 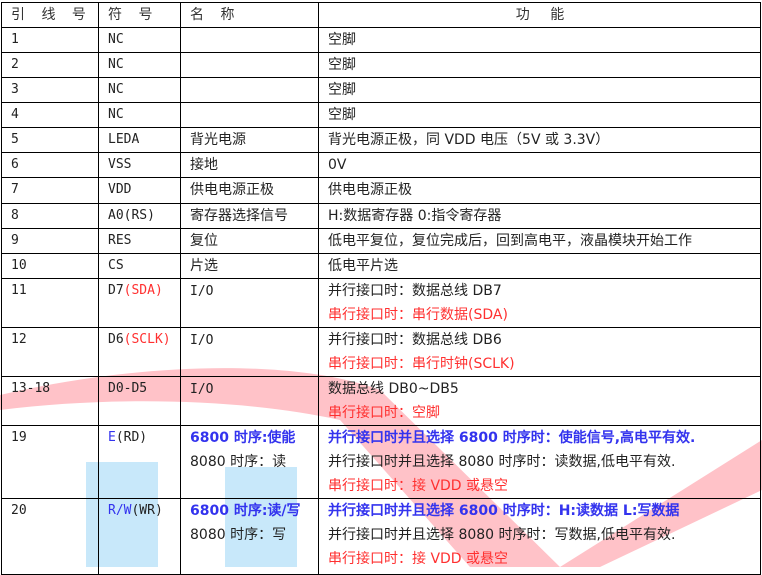 What do you see at coordinates (204, 266) in the screenshot?
I see `name: 片选` at bounding box center [204, 266].